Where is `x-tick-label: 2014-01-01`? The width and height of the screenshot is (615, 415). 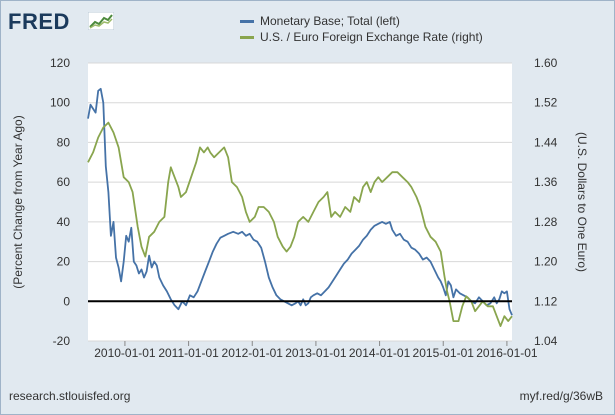 x-tick-label: 2014-01-01 is located at coordinates (380, 353).